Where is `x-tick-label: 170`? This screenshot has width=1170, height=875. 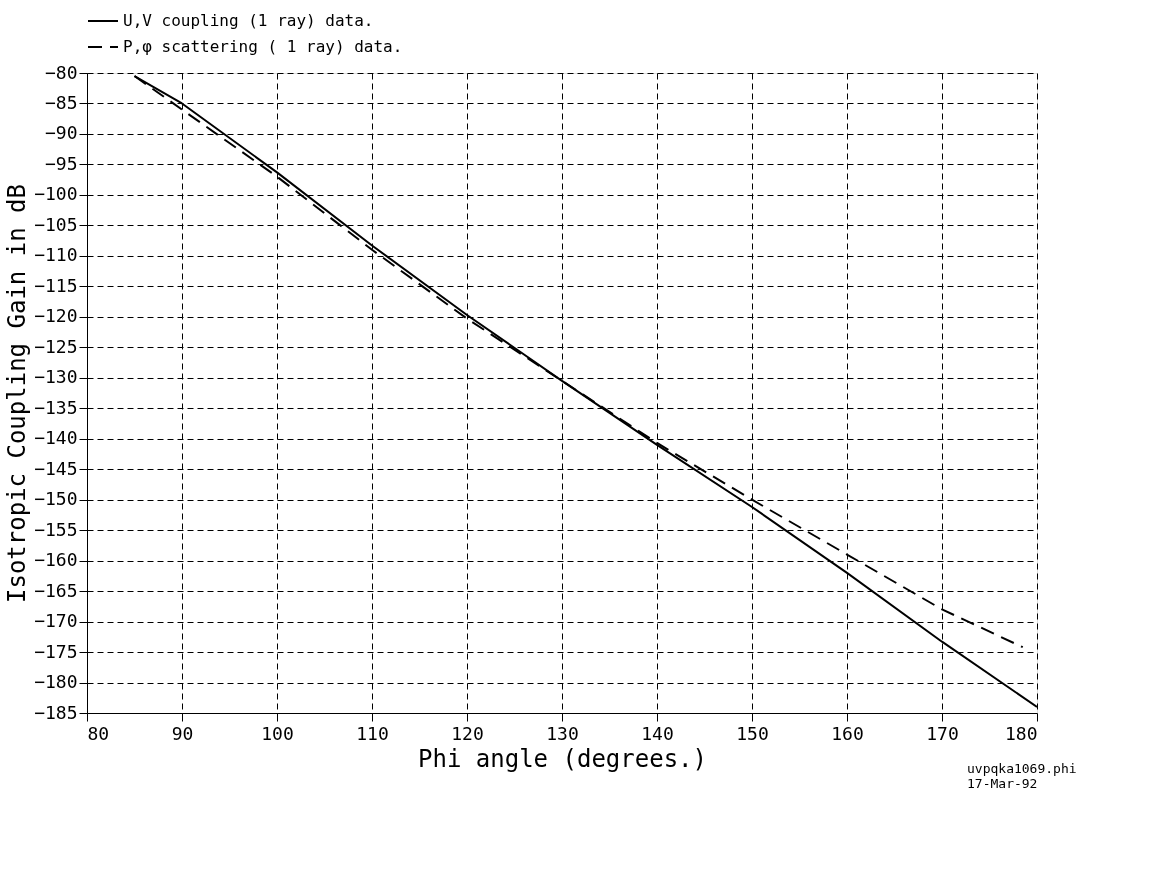
x-tick-label: 170 is located at coordinates (942, 733).